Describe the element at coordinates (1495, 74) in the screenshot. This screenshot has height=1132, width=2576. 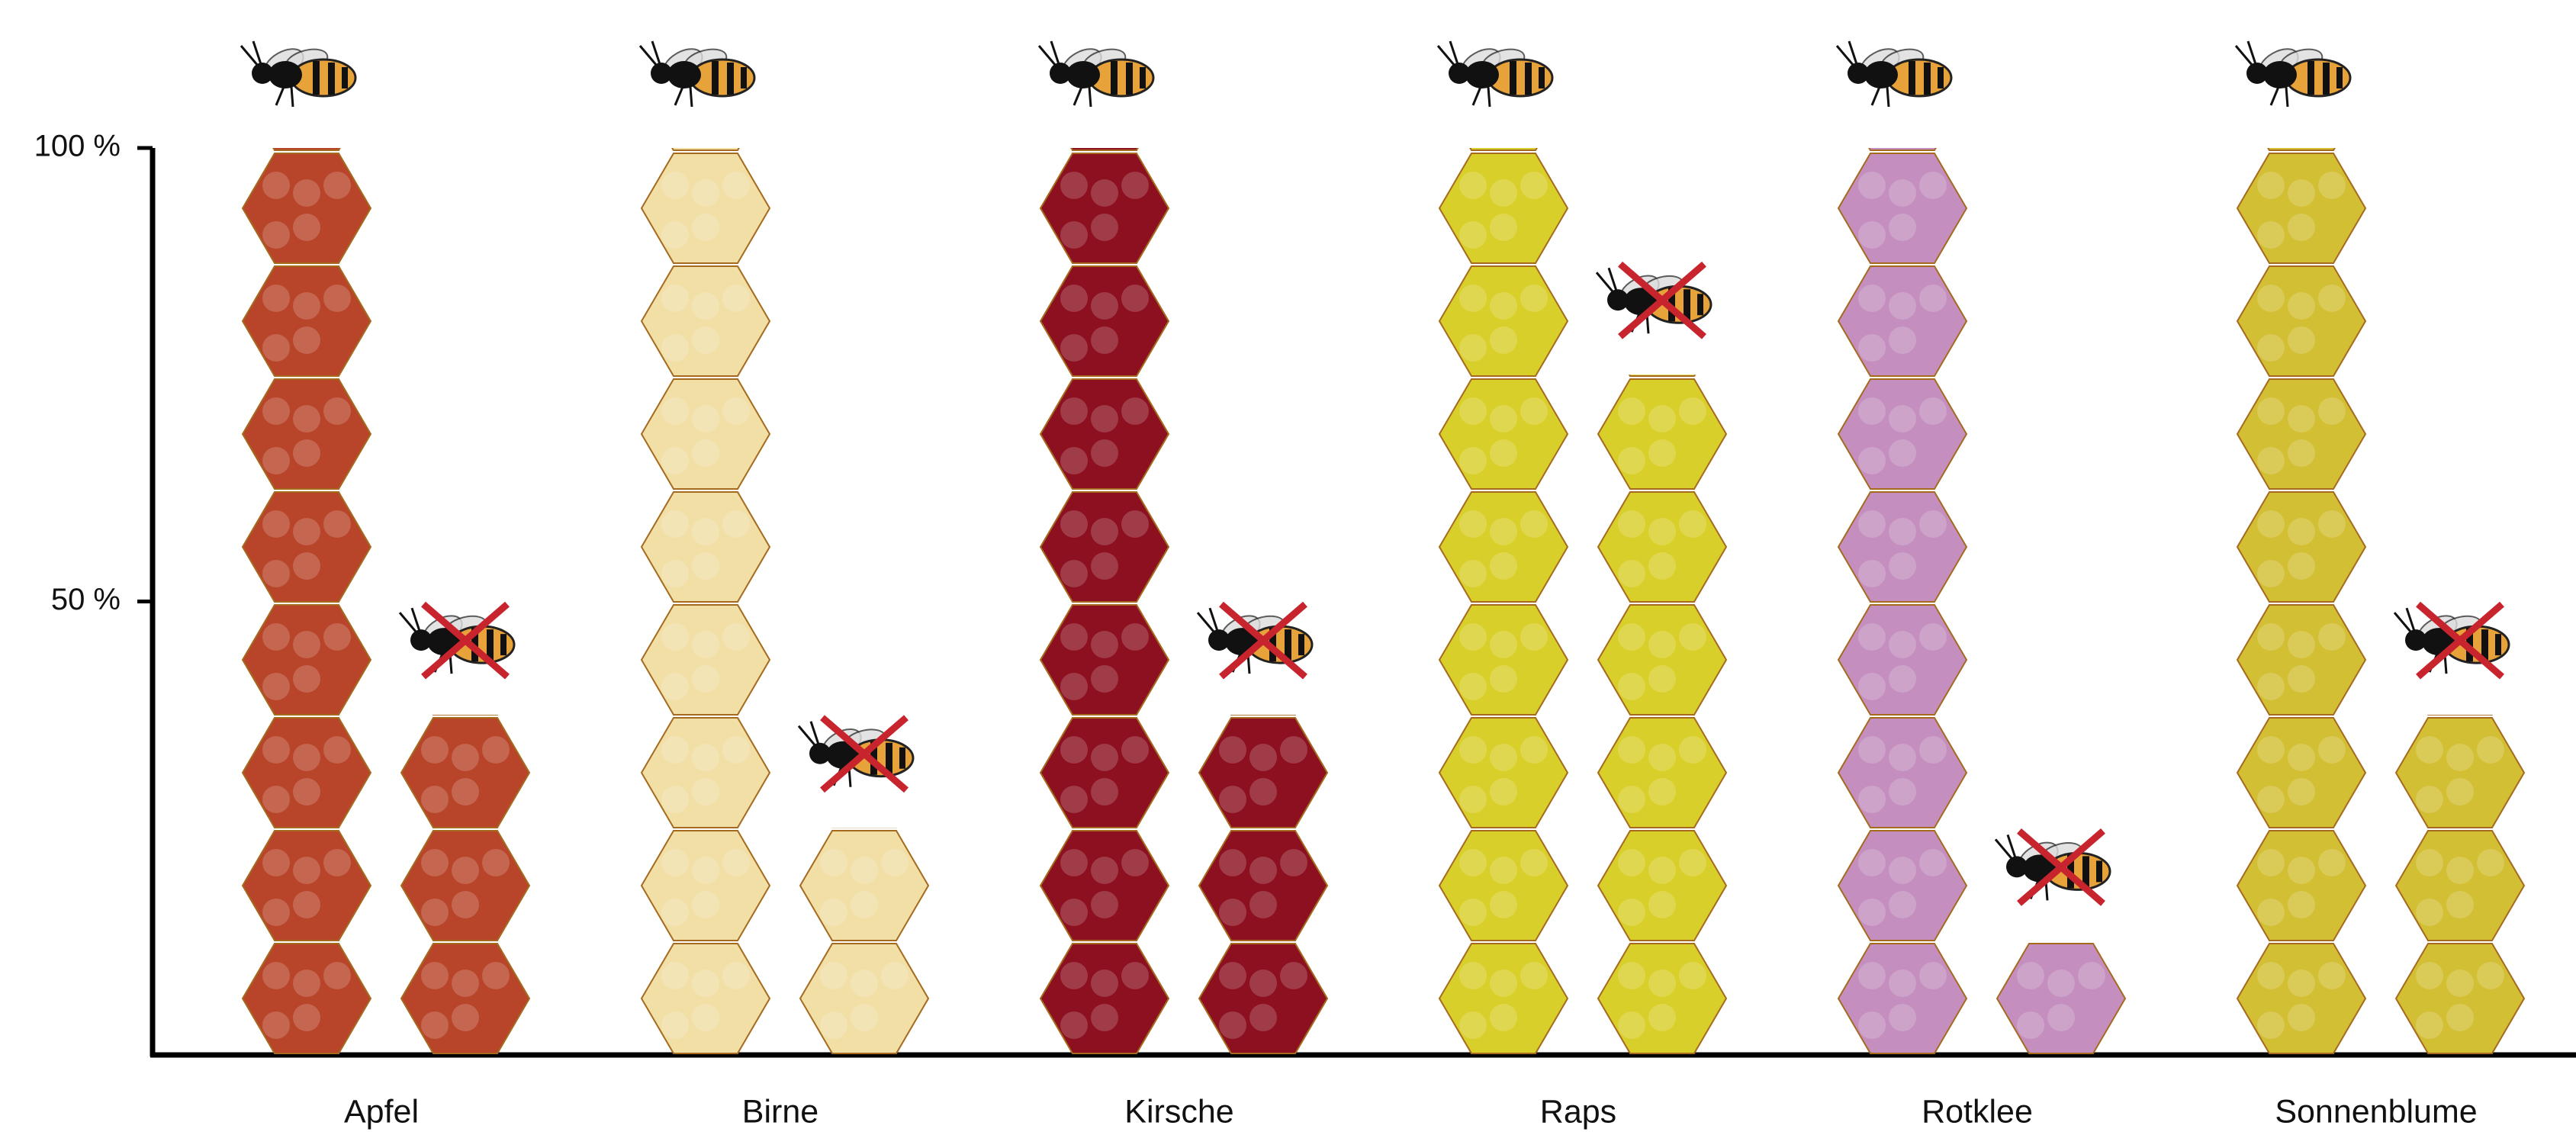
I see `bee-icon` at that location.